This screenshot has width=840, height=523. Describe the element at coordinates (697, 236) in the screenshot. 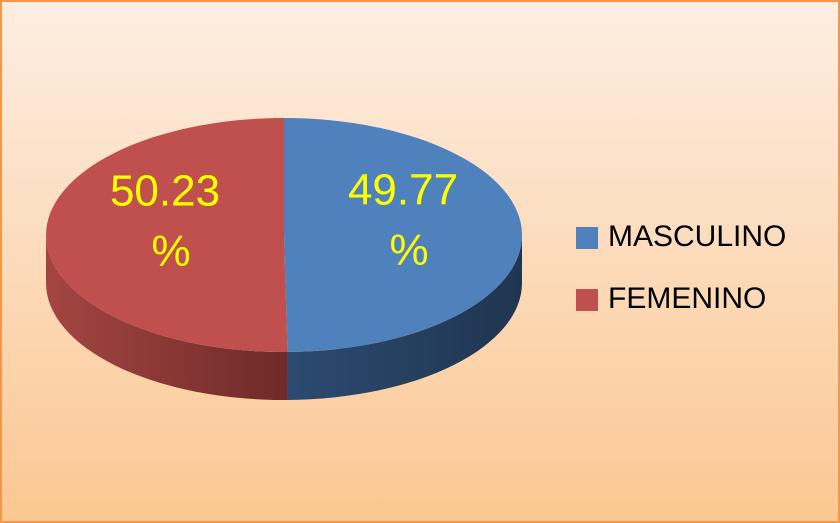

I see `legend-label: MASCULINO` at that location.